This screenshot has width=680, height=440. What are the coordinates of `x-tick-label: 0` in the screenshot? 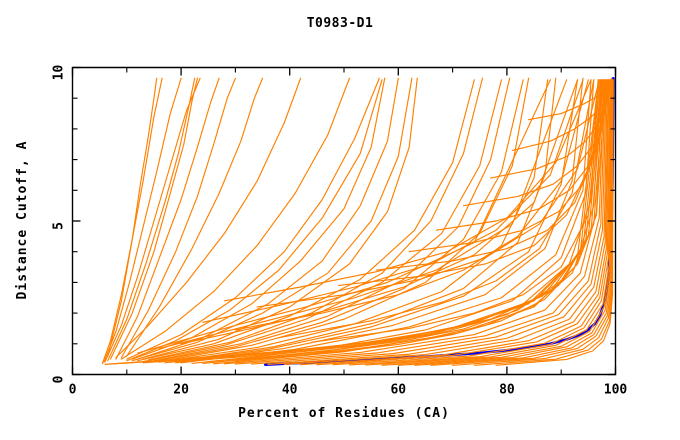 It's located at (73, 390).